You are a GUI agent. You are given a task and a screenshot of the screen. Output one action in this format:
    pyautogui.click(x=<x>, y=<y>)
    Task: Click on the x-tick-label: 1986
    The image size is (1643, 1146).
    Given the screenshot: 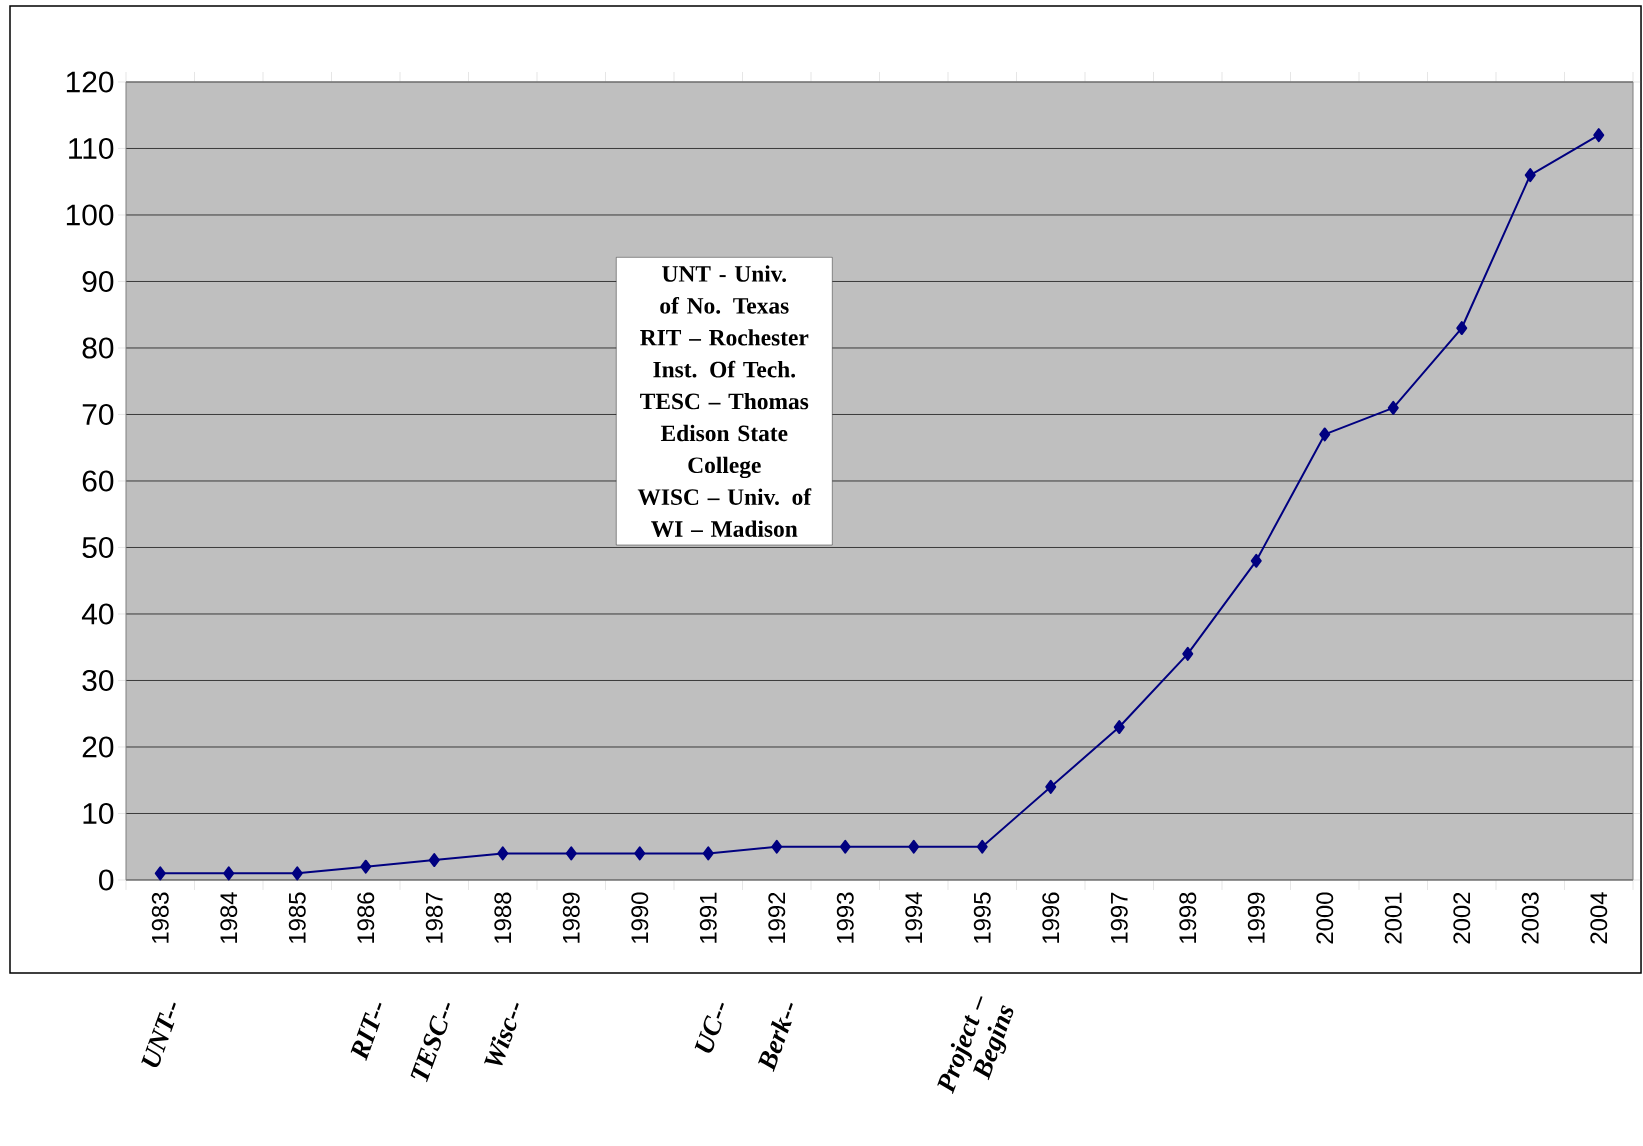 What is the action you would take?
    pyautogui.click(x=366, y=917)
    